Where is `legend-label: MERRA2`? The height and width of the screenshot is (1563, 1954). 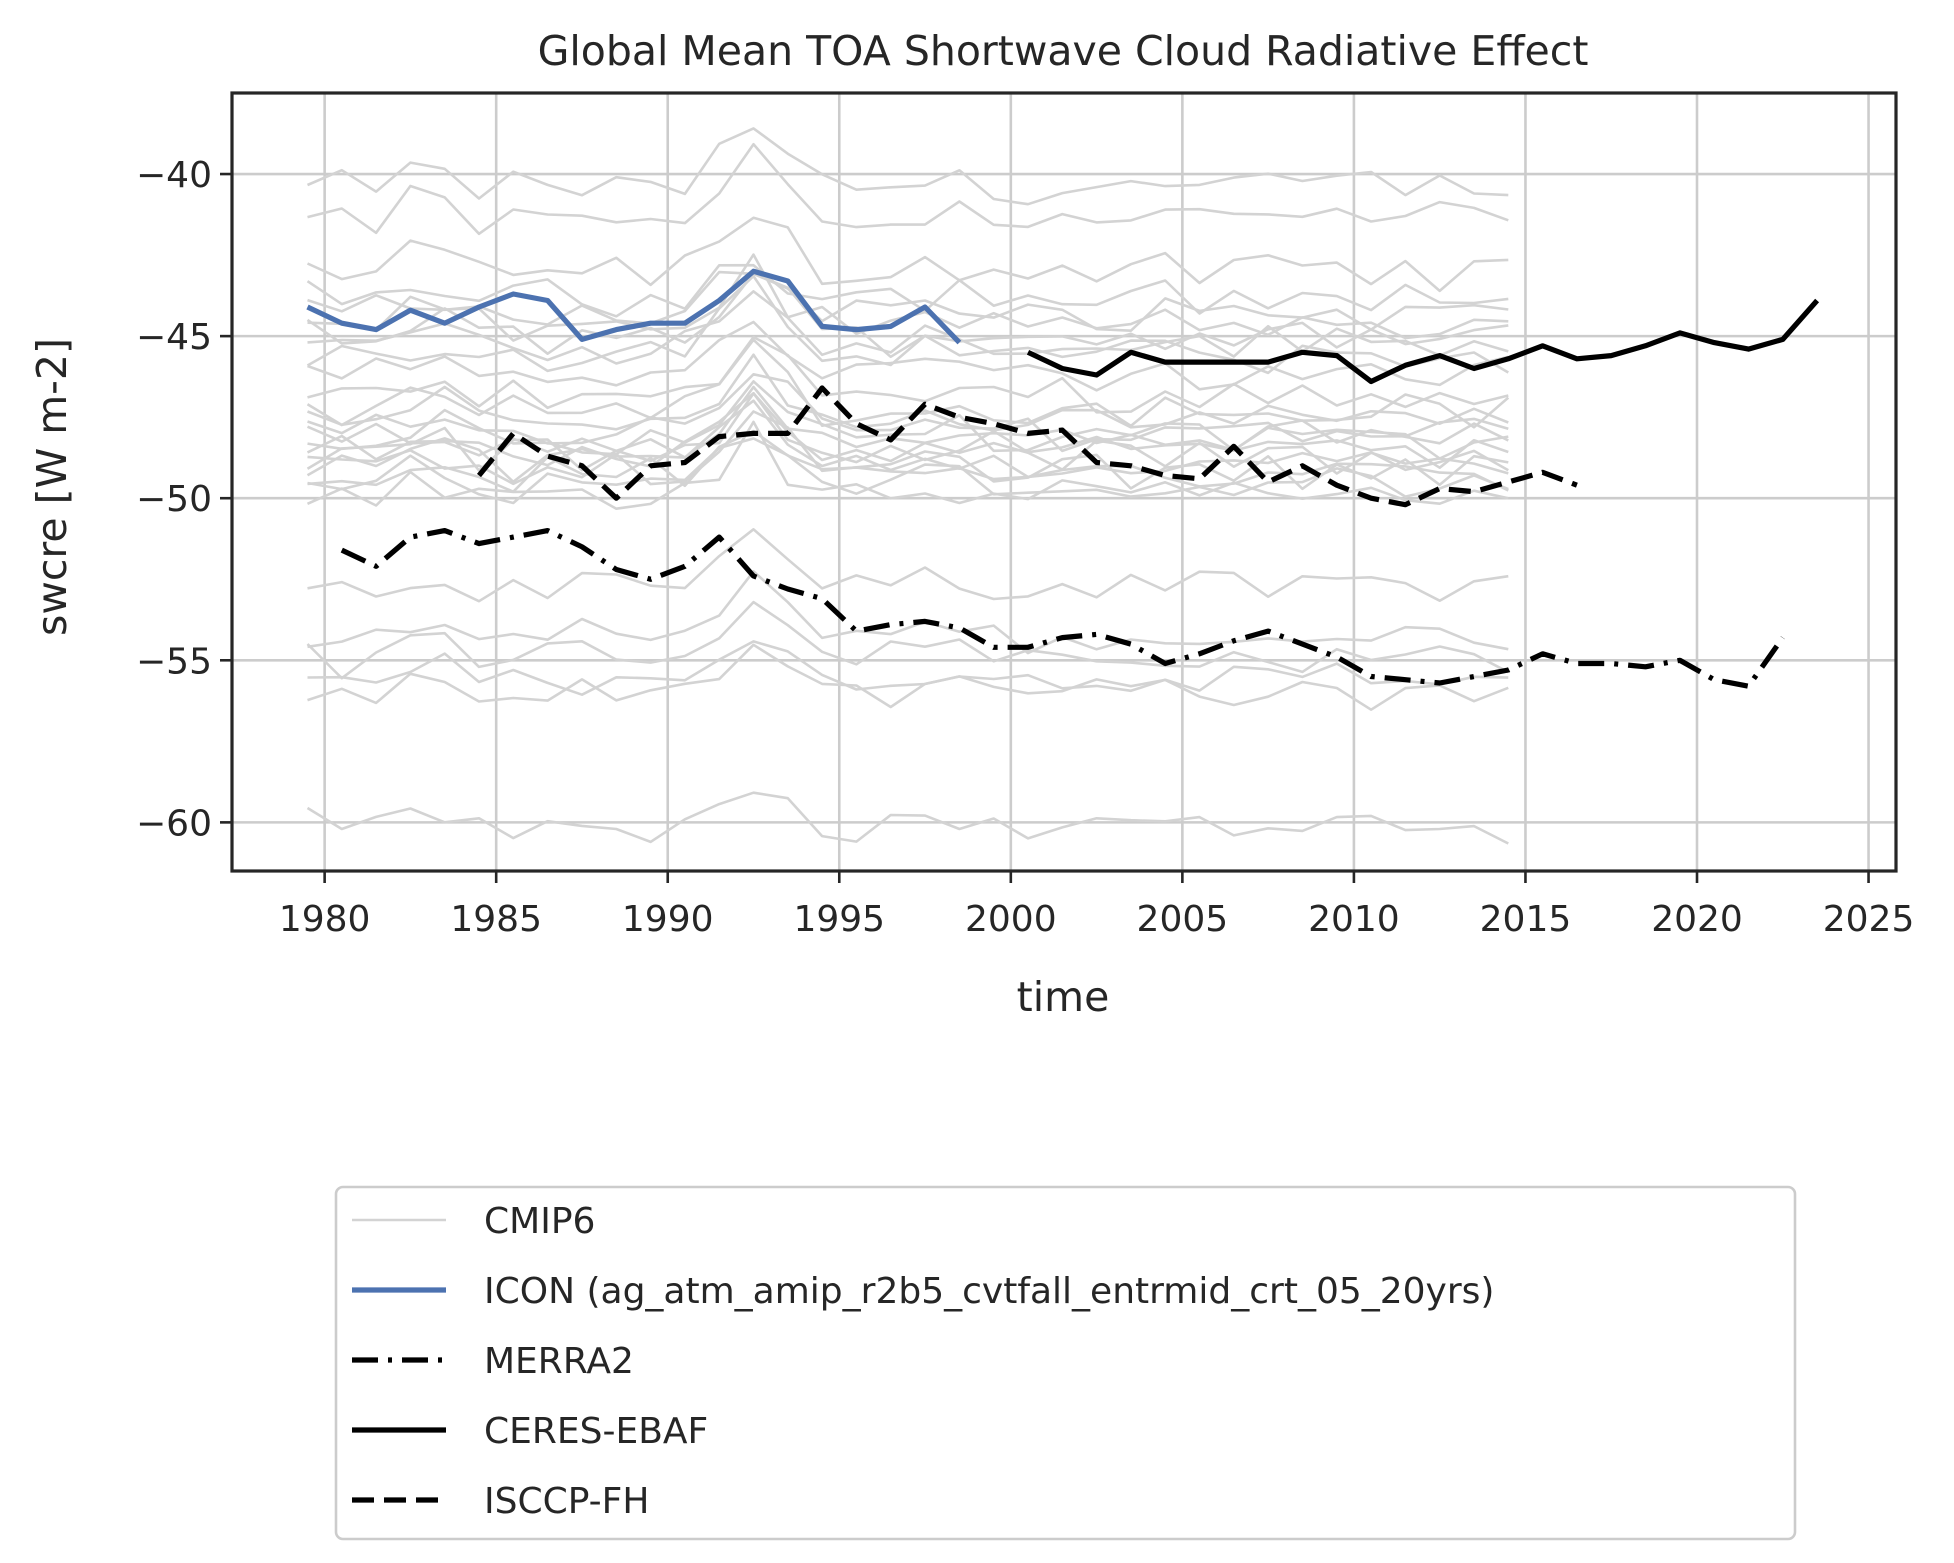
legend-label: MERRA2 is located at coordinates (559, 1361).